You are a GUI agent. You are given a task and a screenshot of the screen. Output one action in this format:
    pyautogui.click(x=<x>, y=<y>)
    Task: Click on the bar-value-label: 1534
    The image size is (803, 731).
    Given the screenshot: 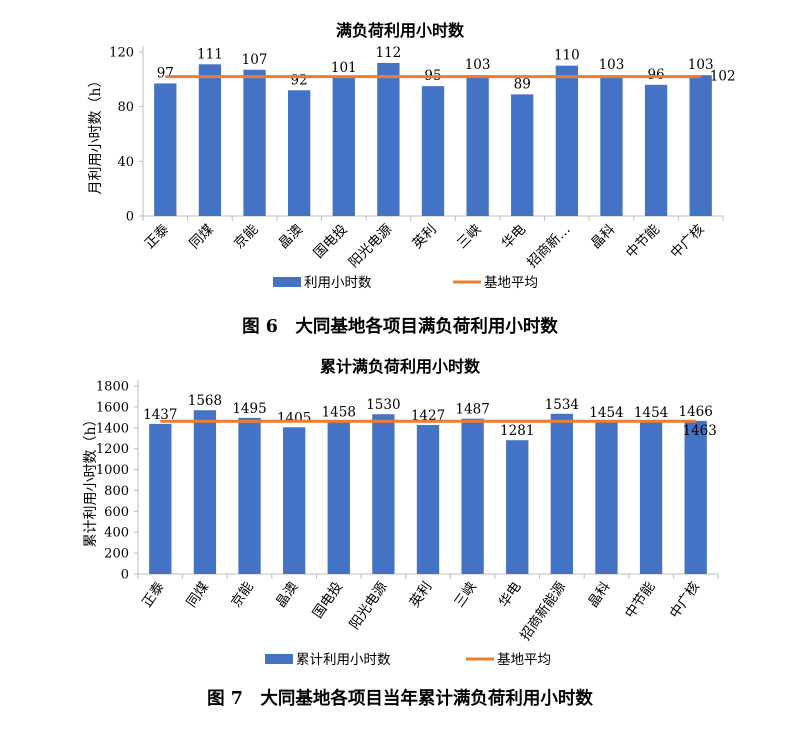 What is the action you would take?
    pyautogui.click(x=562, y=405)
    